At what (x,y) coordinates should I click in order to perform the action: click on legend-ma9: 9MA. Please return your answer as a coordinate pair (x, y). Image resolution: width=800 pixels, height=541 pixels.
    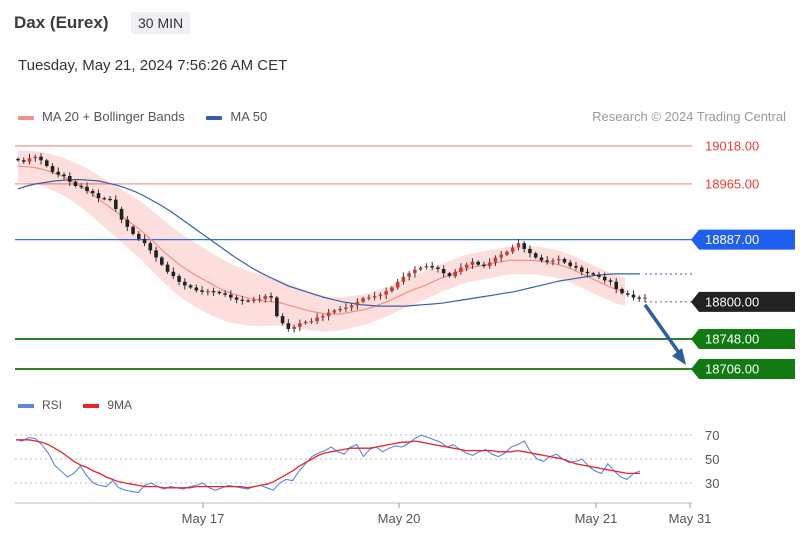
    Looking at the image, I should click on (107, 405).